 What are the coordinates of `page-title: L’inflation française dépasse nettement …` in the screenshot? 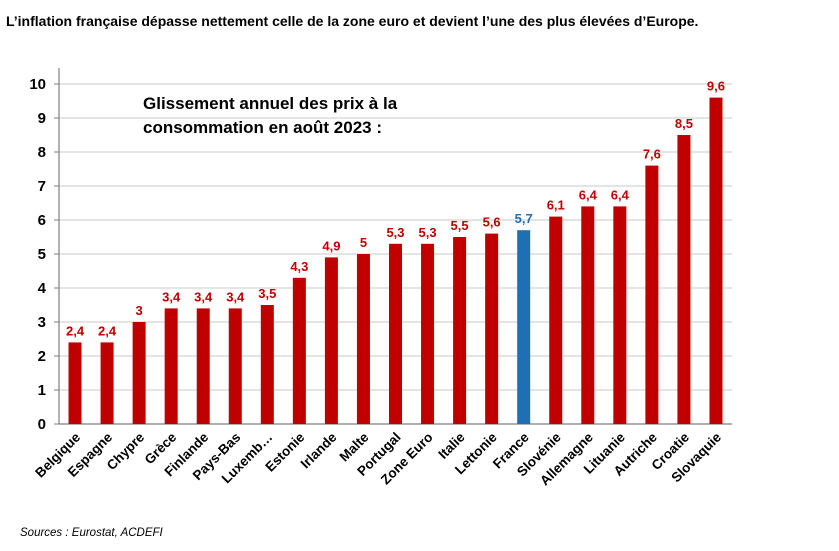 It's located at (352, 21).